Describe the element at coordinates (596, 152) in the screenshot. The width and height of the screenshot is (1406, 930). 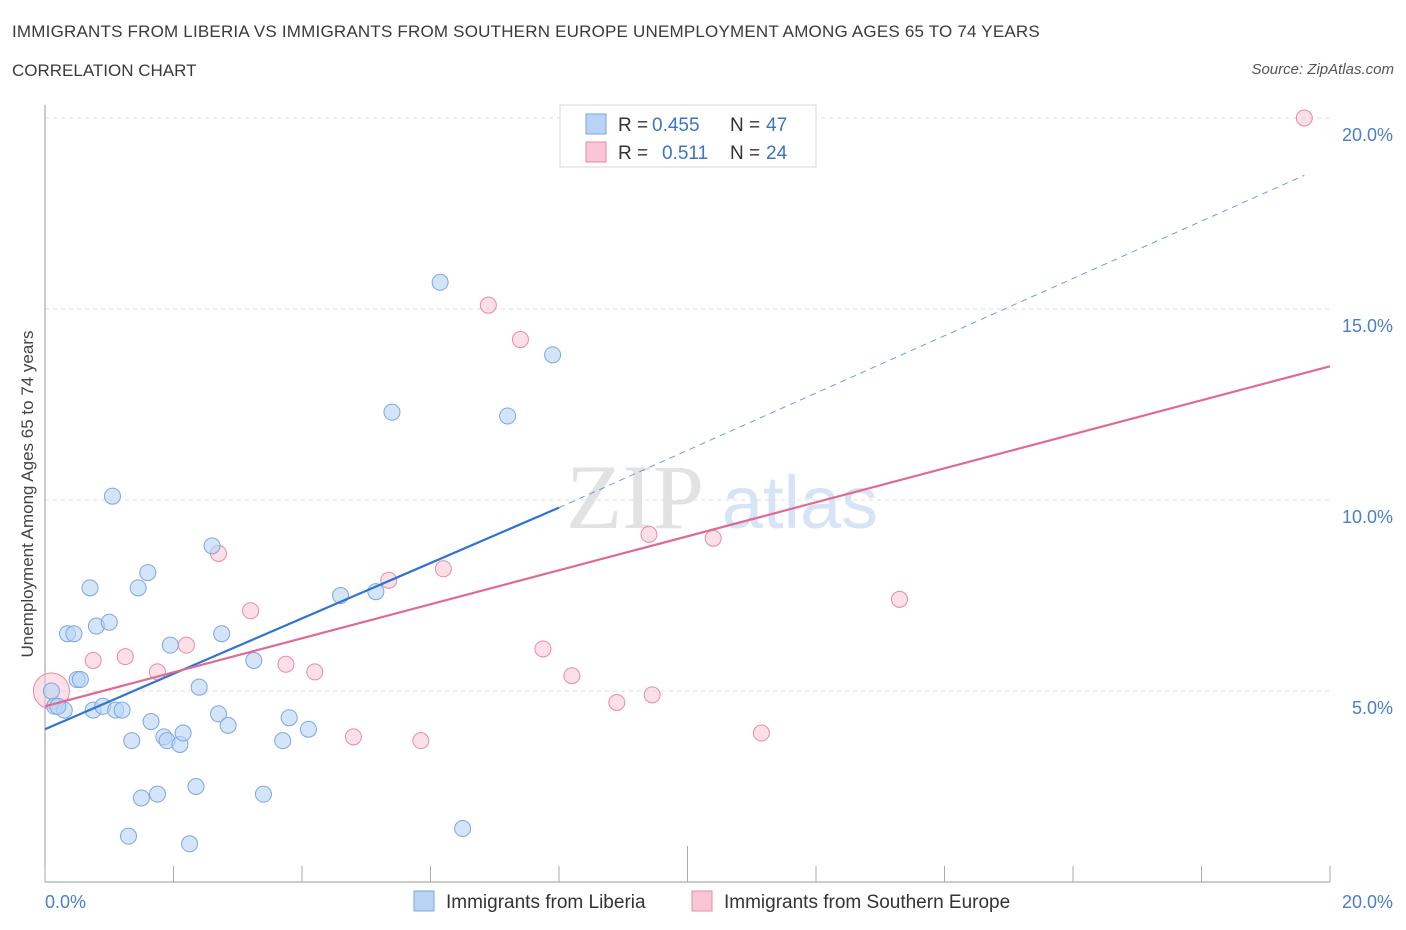
I see `legend-swatch-europe` at that location.